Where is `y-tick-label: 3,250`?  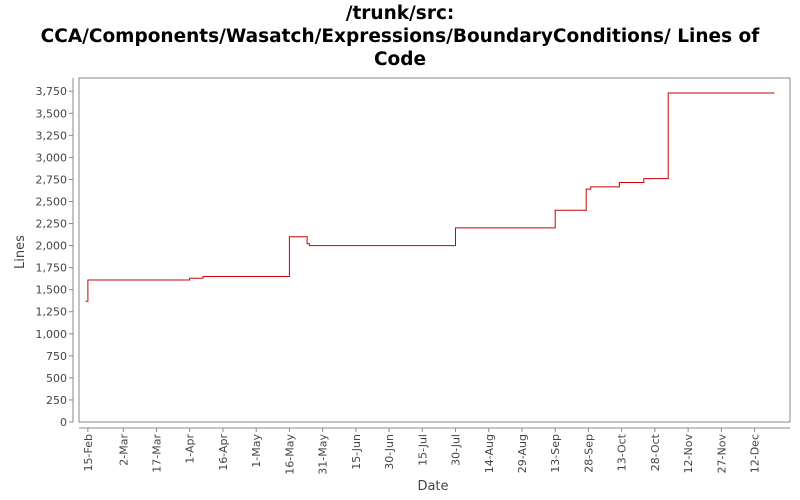
y-tick-label: 3,250 is located at coordinates (52, 135).